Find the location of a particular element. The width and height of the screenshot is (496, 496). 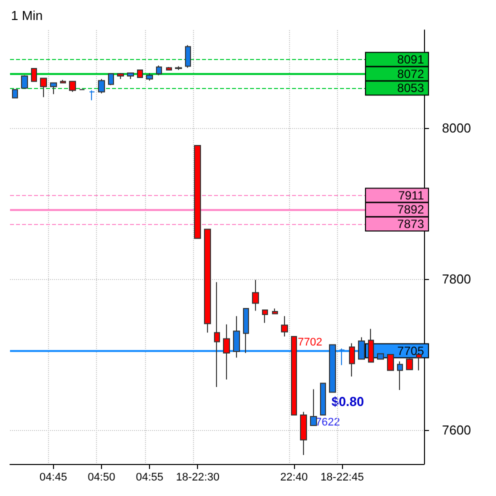

annotation: $0.80 is located at coordinates (347, 401).